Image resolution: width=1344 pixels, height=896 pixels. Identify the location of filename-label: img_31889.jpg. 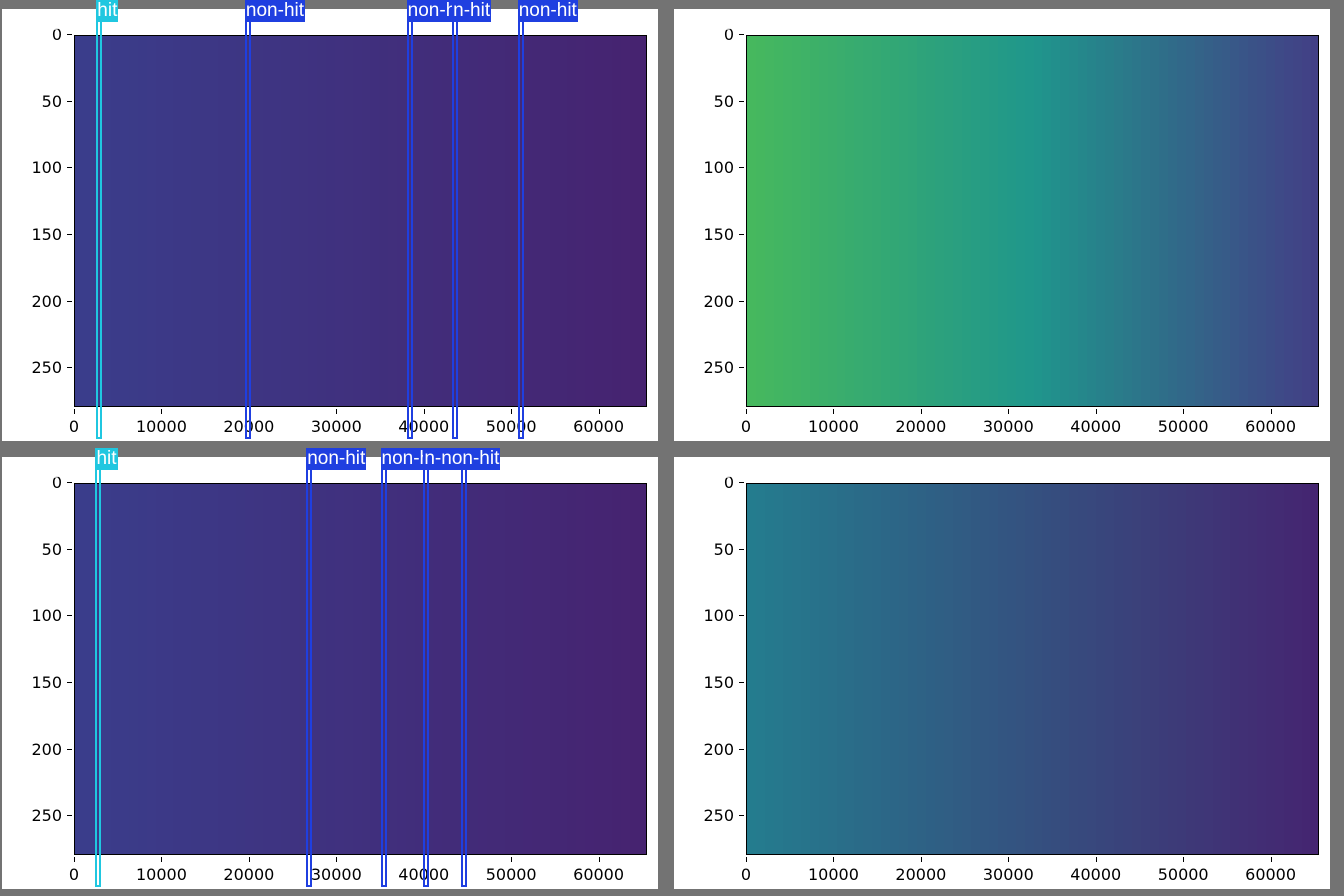
(744, 24).